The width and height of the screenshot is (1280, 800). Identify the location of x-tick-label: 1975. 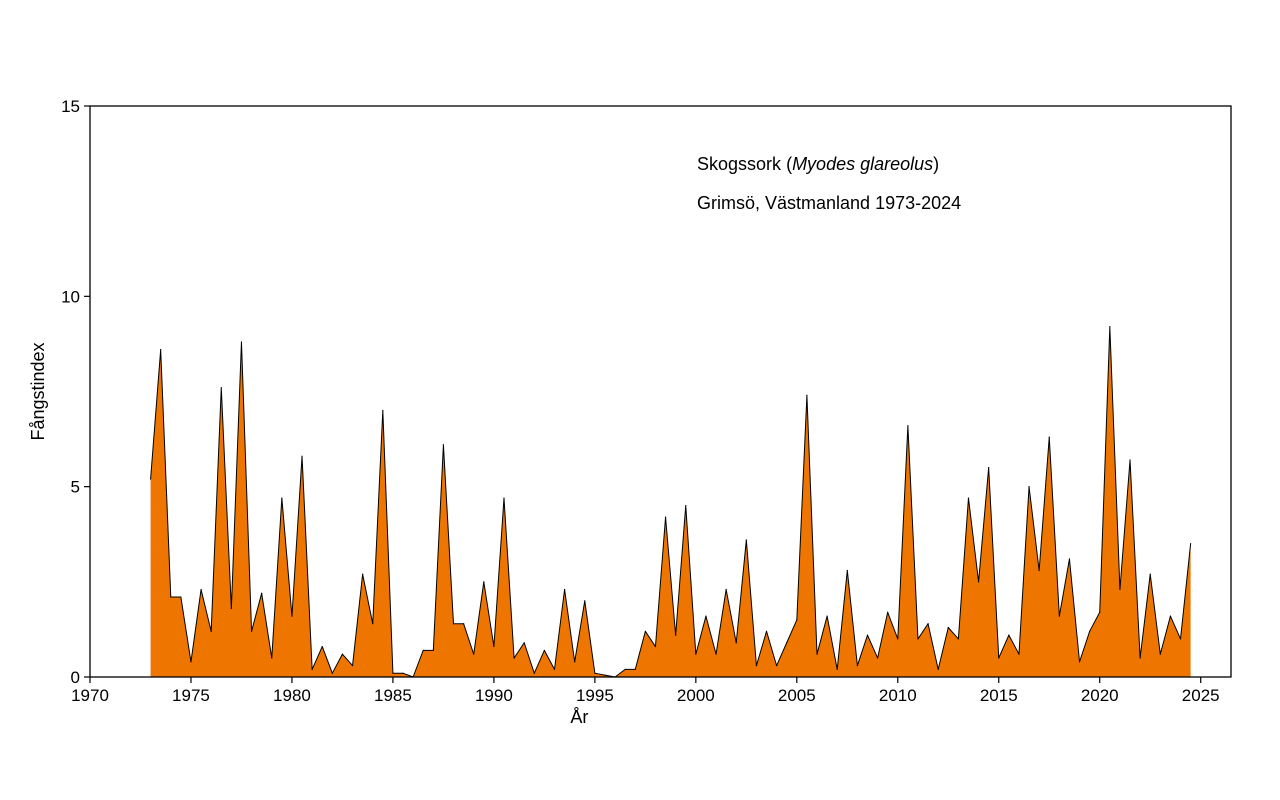
(191, 695).